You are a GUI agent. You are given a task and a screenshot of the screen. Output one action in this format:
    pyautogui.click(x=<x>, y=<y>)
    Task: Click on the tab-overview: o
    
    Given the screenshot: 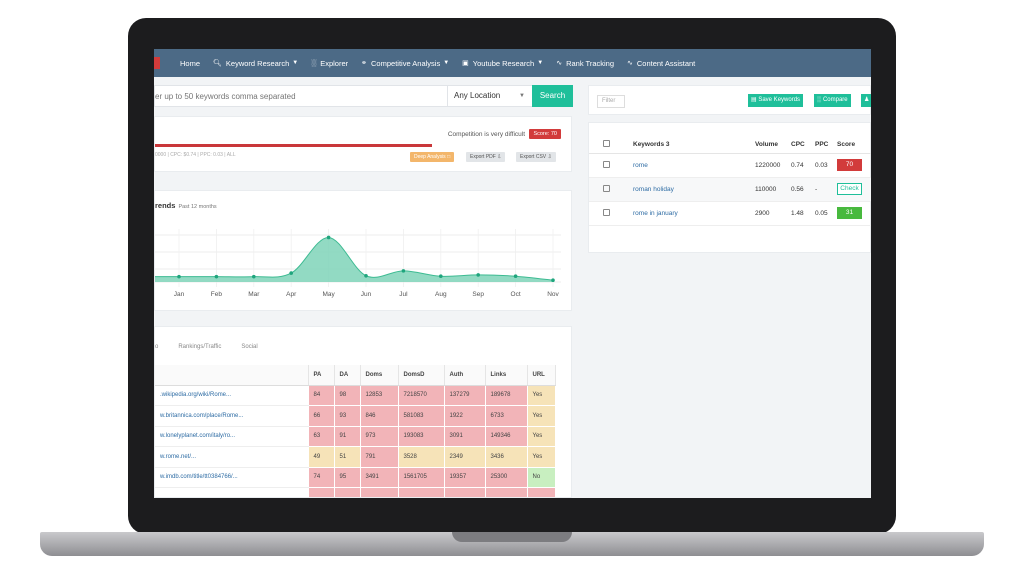 What is the action you would take?
    pyautogui.click(x=157, y=347)
    